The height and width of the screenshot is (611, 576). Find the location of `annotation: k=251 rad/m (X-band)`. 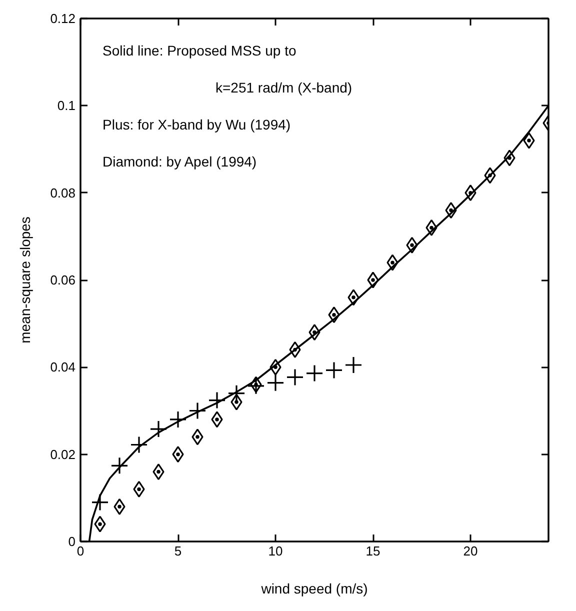

annotation: k=251 rad/m (X-band) is located at coordinates (284, 88).